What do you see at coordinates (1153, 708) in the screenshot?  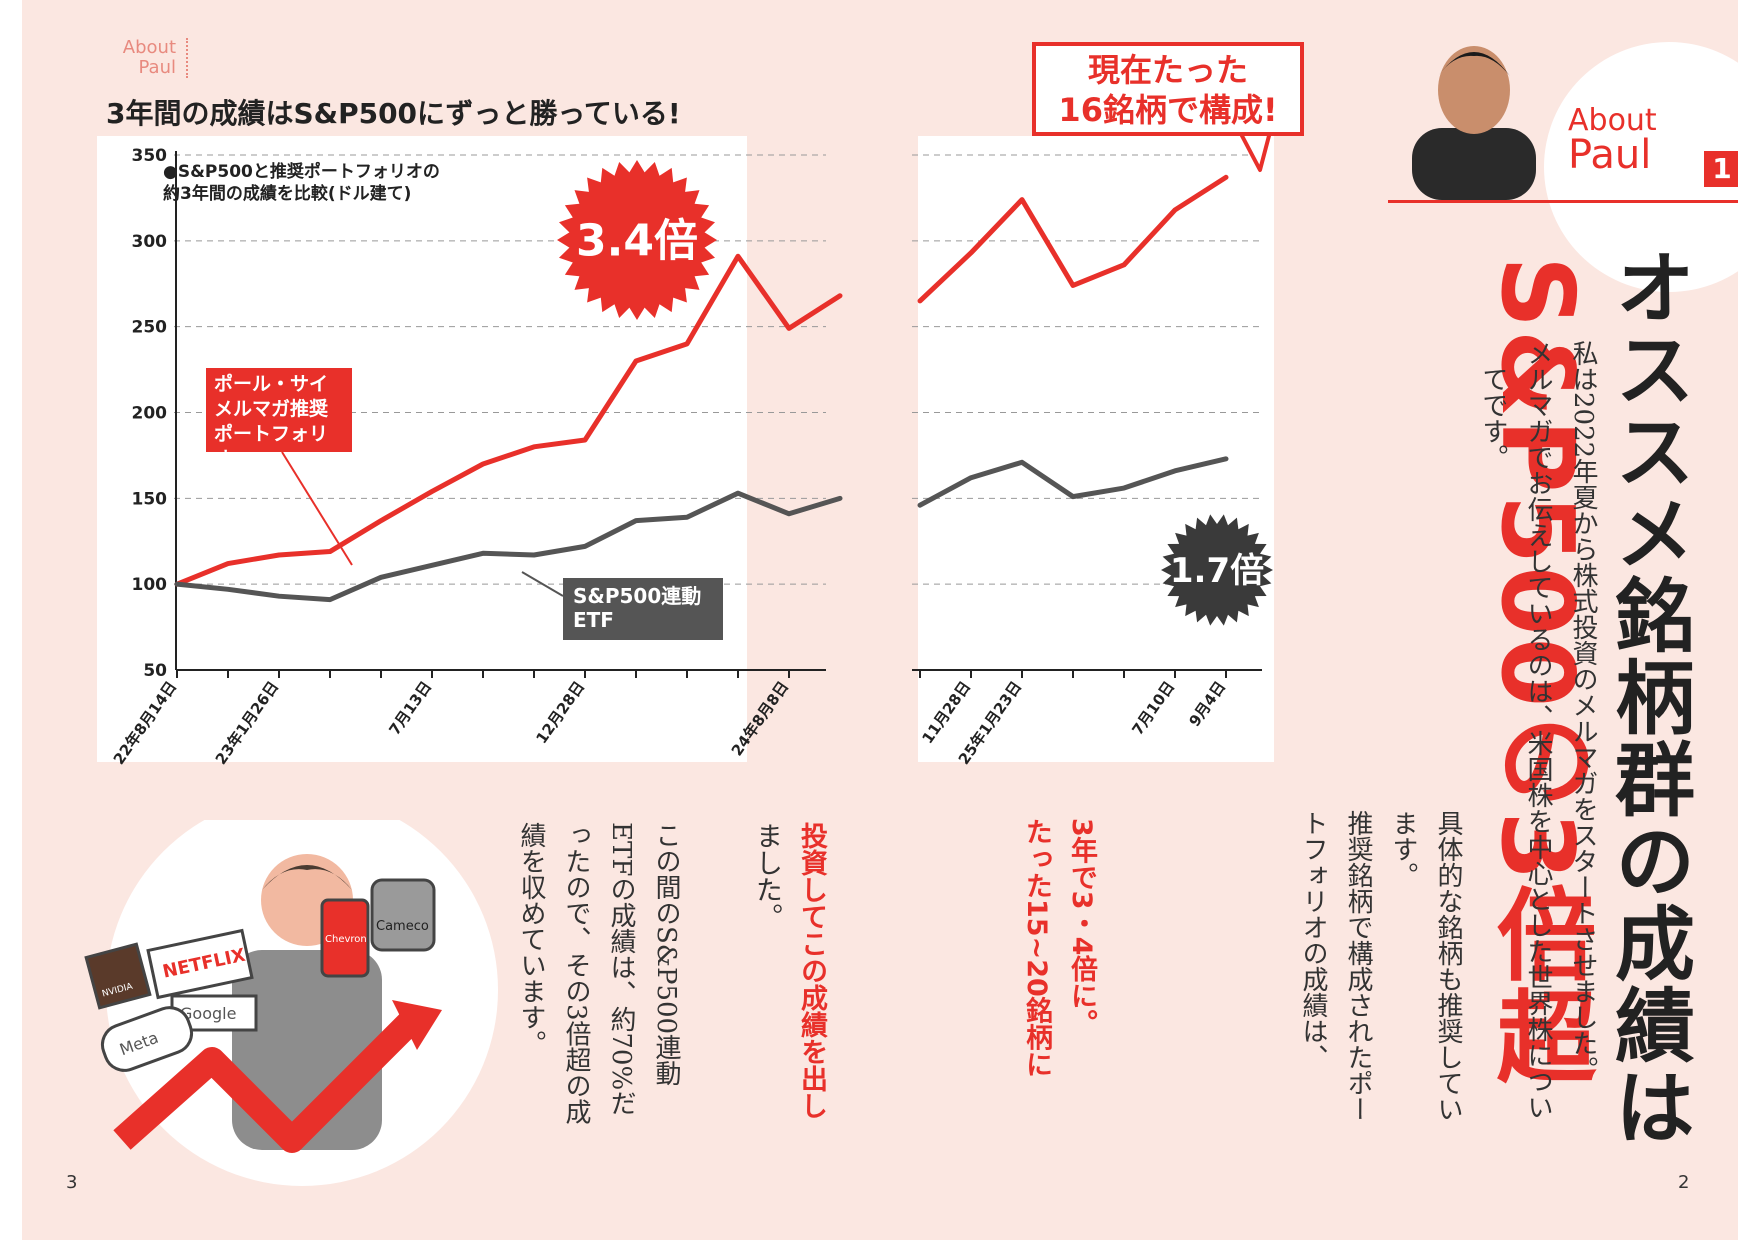 I see `x-tick-label-7: 7月10日` at bounding box center [1153, 708].